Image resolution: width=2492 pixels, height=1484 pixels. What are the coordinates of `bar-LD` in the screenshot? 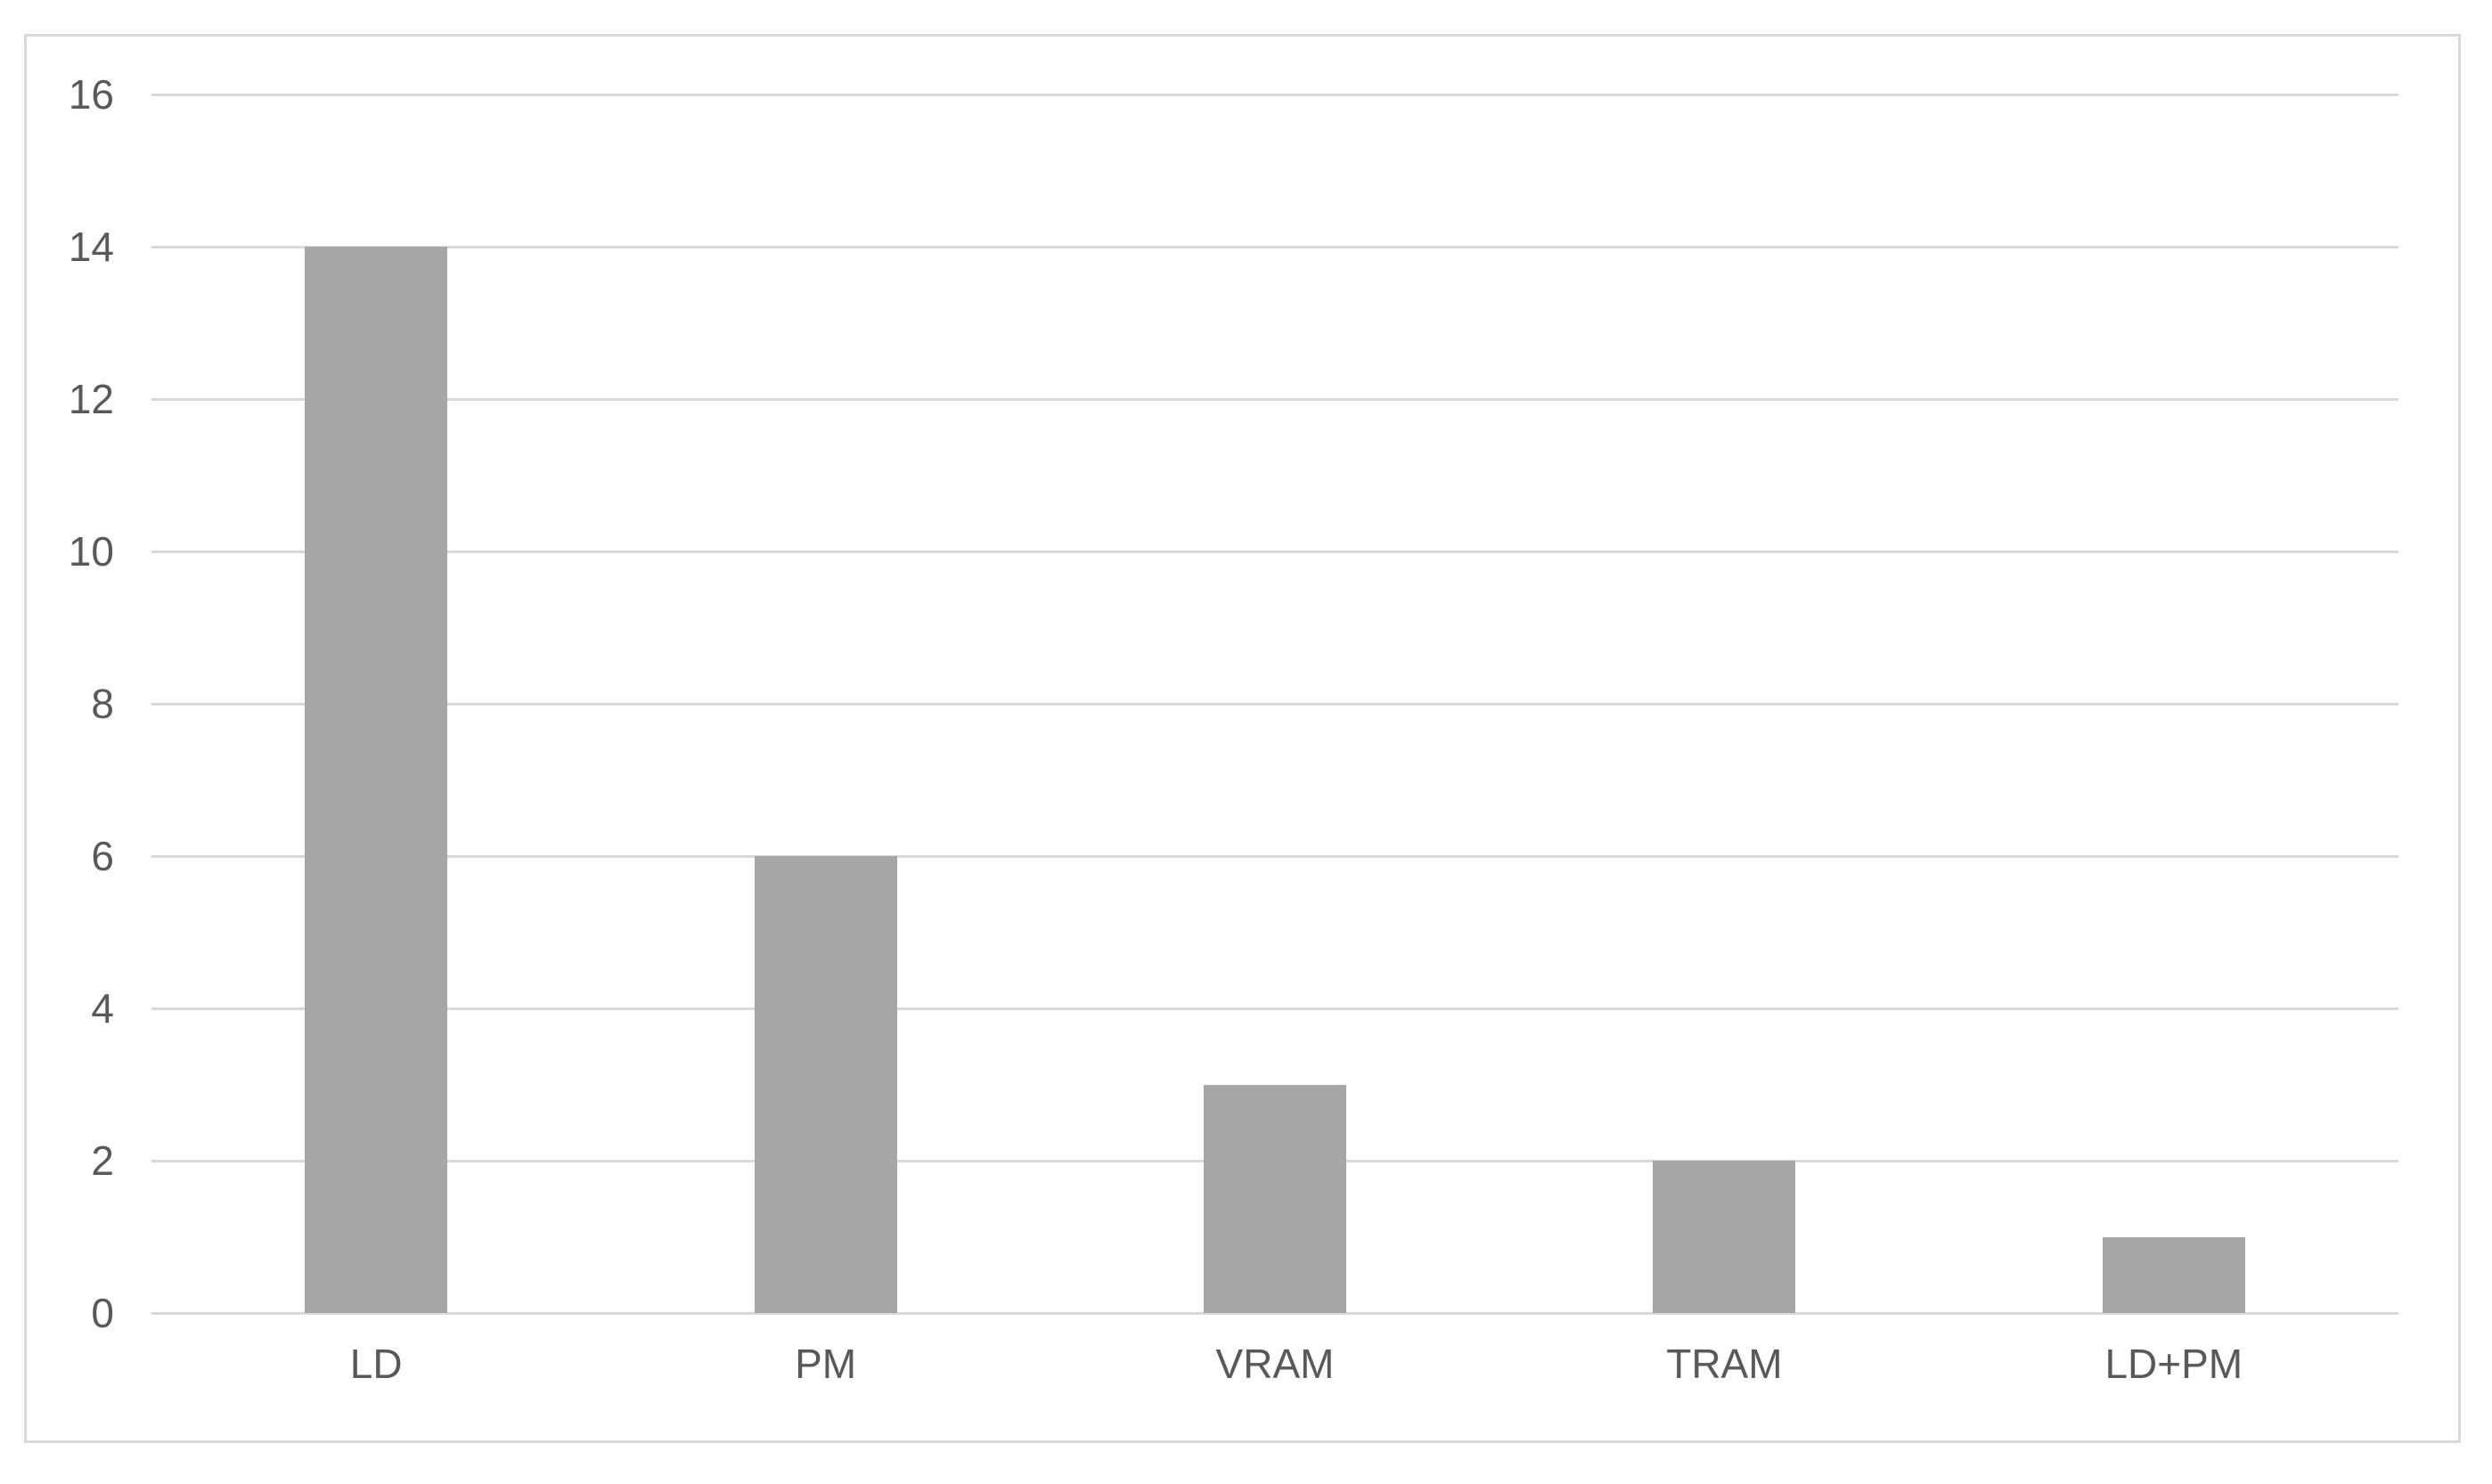 It's located at (376, 780).